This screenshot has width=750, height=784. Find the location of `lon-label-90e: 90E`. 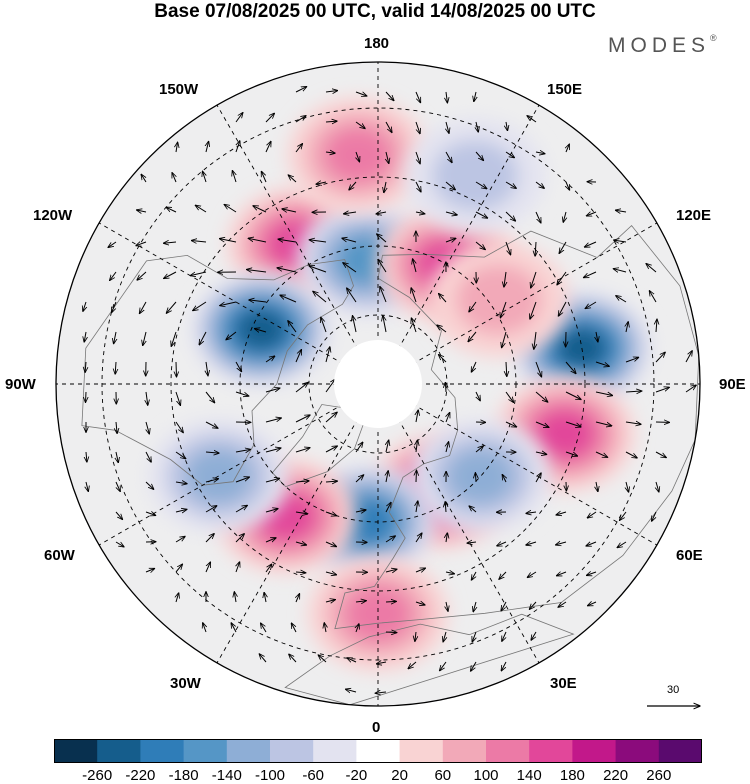

lon-label-90e: 90E is located at coordinates (732, 385).